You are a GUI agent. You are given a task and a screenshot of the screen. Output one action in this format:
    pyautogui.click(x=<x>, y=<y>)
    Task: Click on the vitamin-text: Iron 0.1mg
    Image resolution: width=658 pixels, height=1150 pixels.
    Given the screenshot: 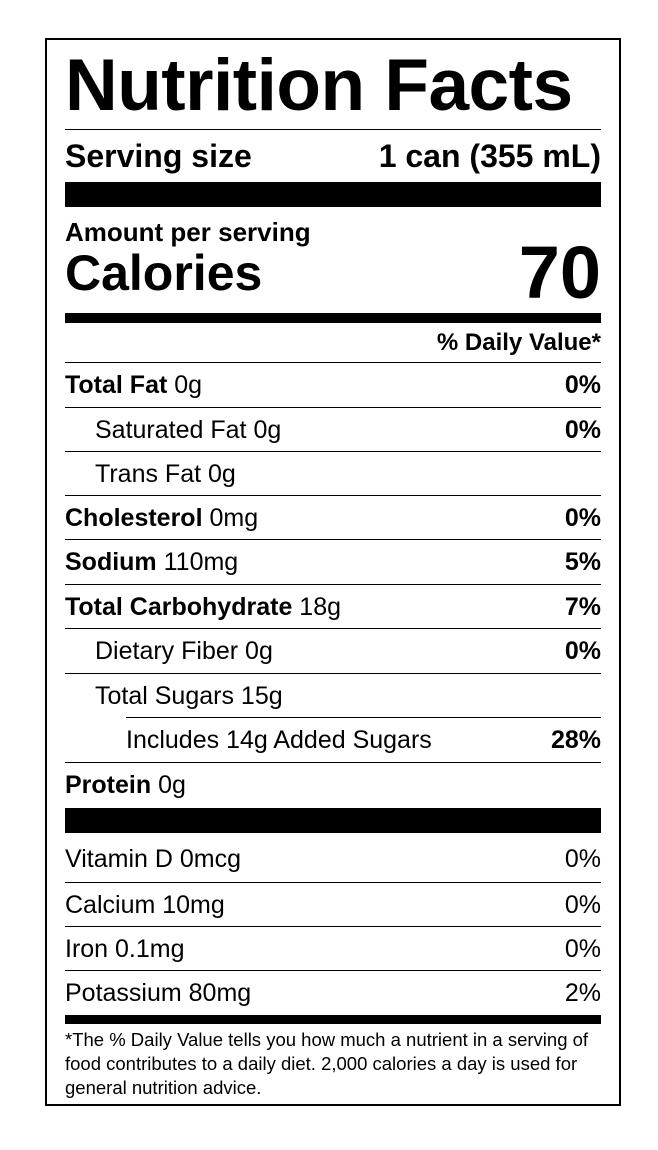 What is the action you would take?
    pyautogui.click(x=125, y=948)
    